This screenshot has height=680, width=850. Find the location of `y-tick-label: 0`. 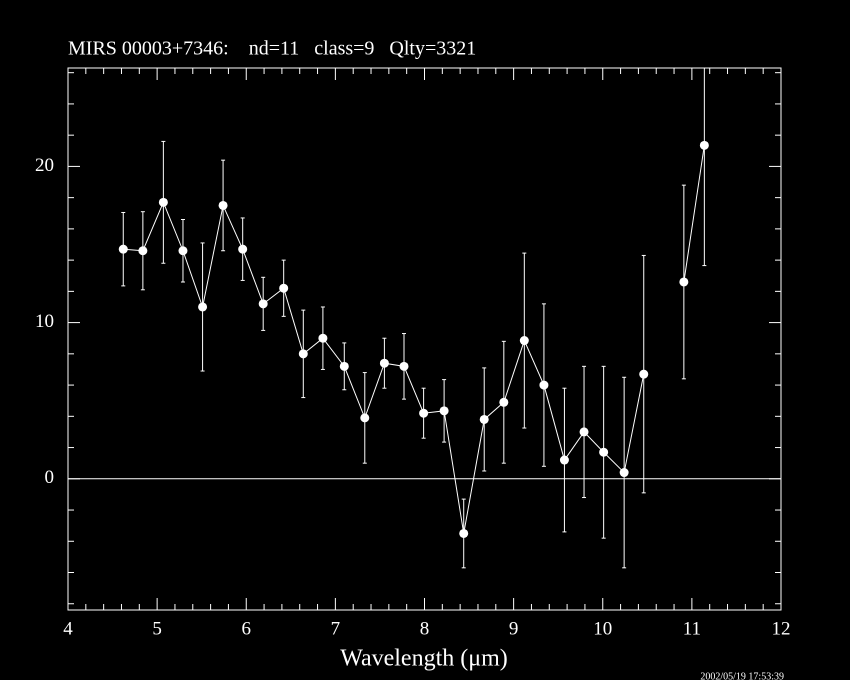

y-tick-label: 0 is located at coordinates (50, 477).